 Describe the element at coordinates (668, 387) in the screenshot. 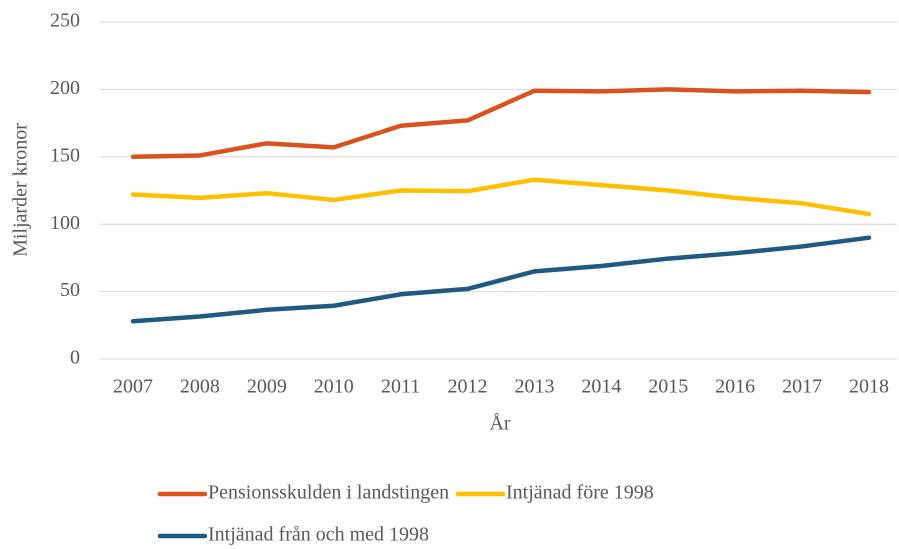

I see `x-tick-label: 2015` at that location.